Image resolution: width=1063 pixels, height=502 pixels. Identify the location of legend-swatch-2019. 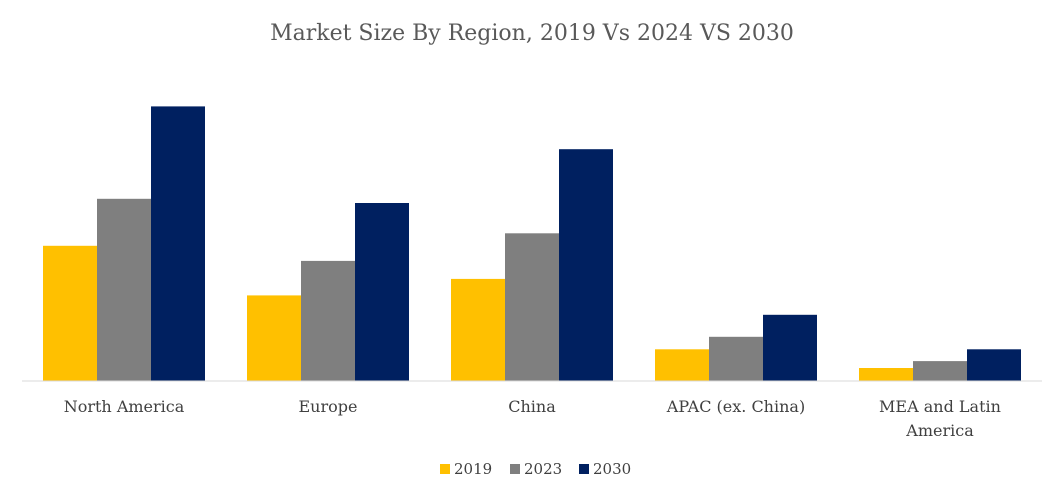
(445, 469).